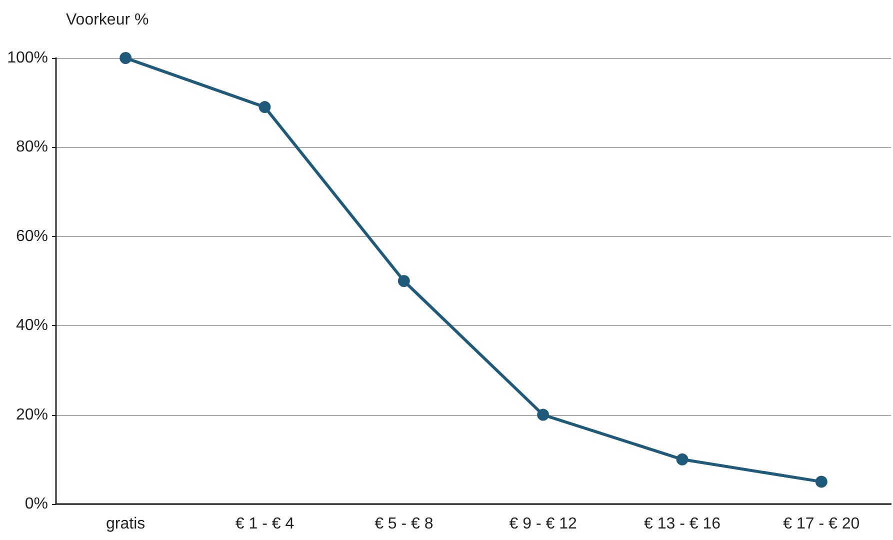 This screenshot has height=540, width=893. I want to click on x-tick-label: € 1 - € 4, so click(264, 524).